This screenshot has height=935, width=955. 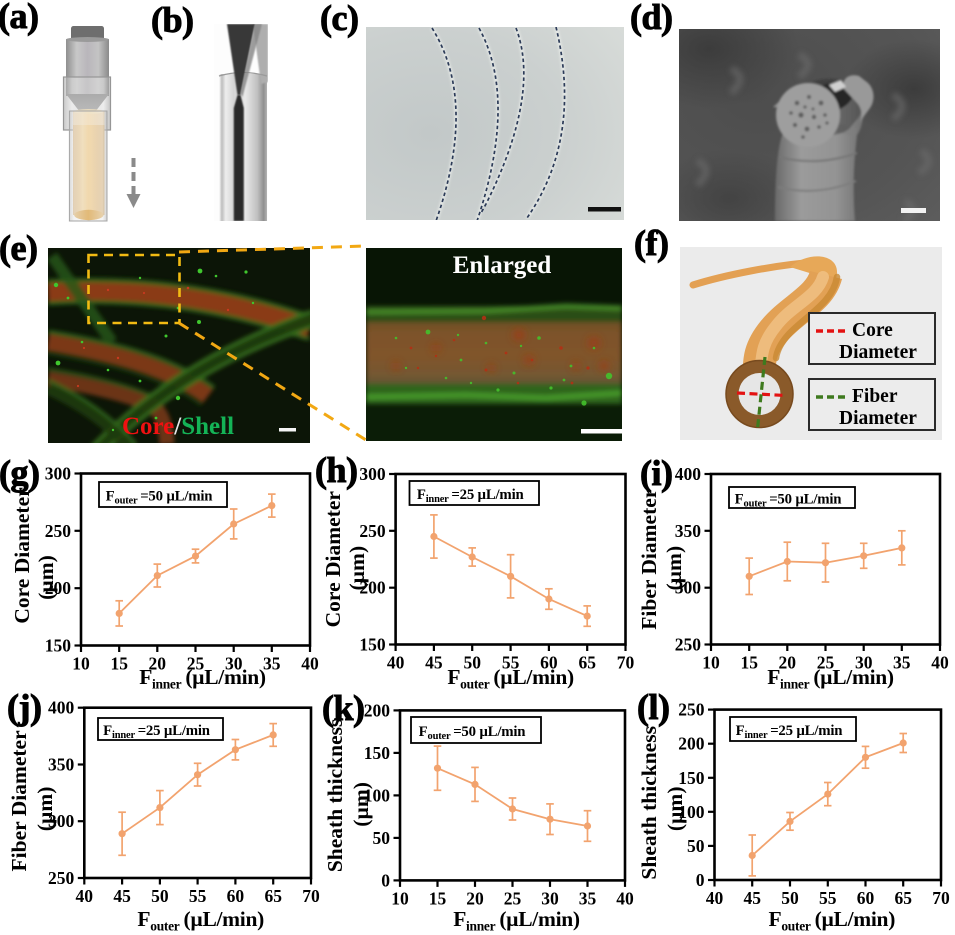 I want to click on svg-text: Enlarged, so click(x=502, y=265).